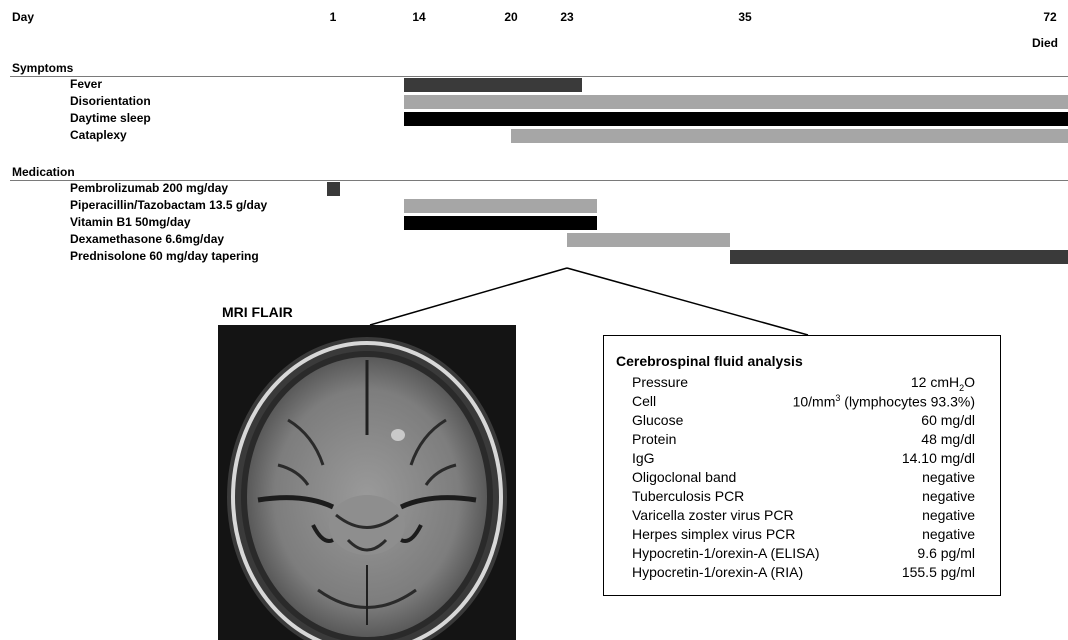 The height and width of the screenshot is (640, 1068). What do you see at coordinates (654, 439) in the screenshot?
I see `csf-label: Protein` at bounding box center [654, 439].